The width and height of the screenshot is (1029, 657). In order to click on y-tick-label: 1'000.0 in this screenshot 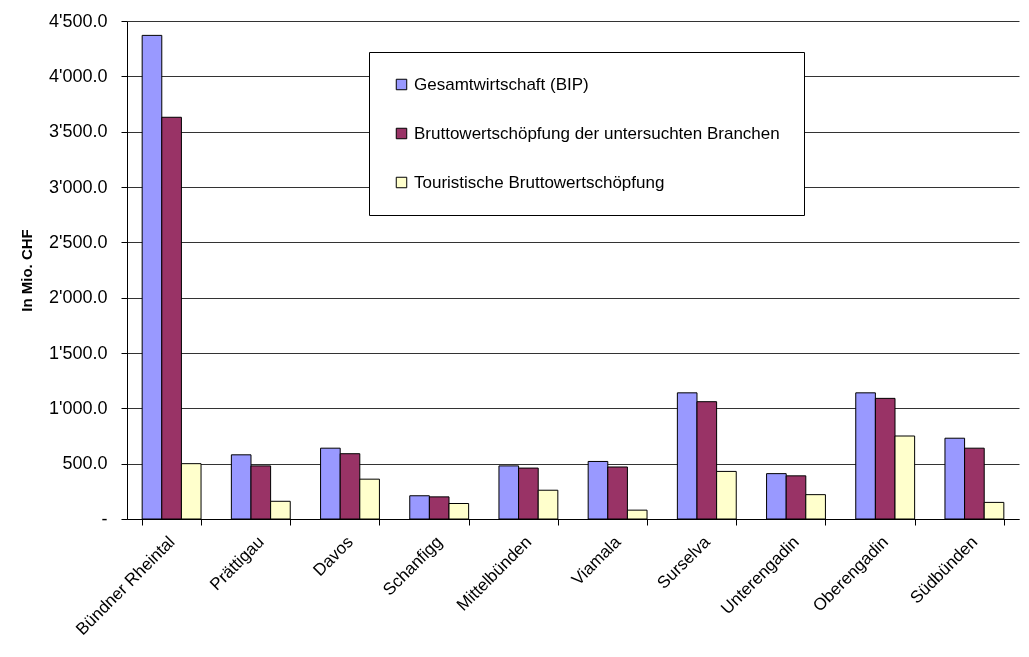, I will do `click(78, 407)`.